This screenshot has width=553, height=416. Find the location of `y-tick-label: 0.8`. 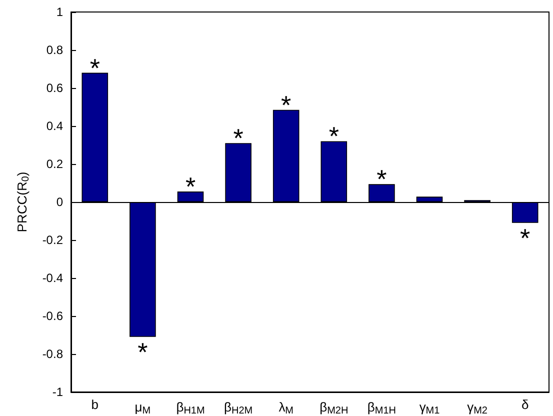

y-tick-label: 0.8 is located at coordinates (55, 50).